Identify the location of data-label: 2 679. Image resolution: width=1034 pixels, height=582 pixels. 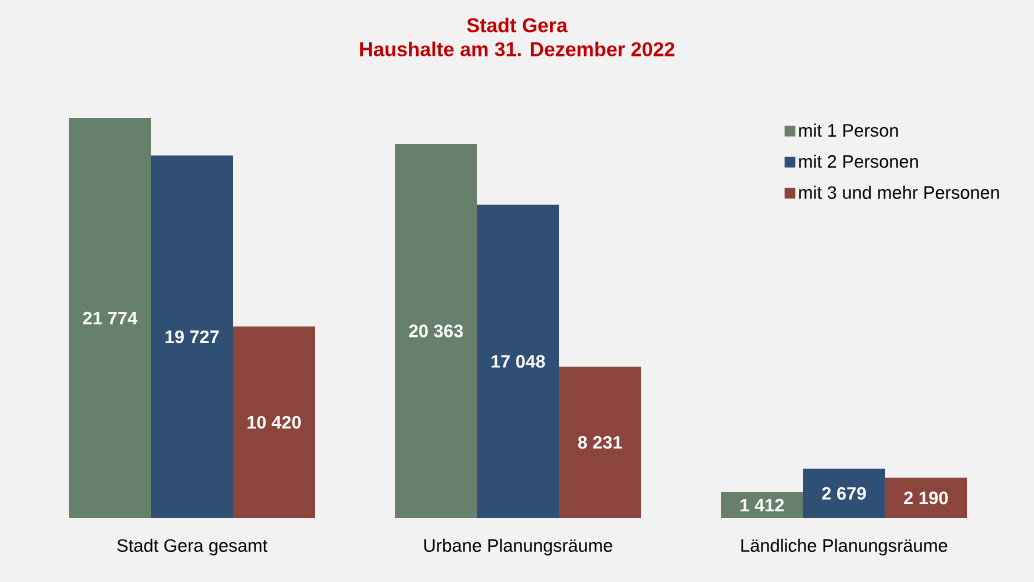
(844, 493).